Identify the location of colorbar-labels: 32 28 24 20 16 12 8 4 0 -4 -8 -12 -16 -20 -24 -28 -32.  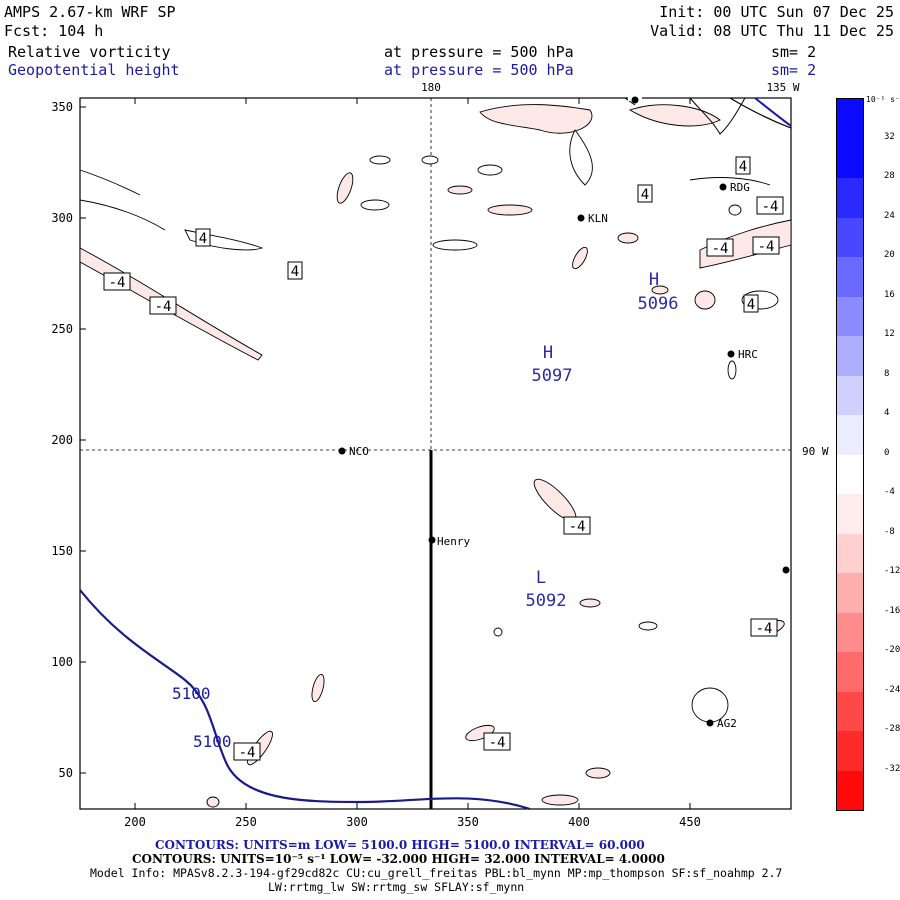
(883, 453).